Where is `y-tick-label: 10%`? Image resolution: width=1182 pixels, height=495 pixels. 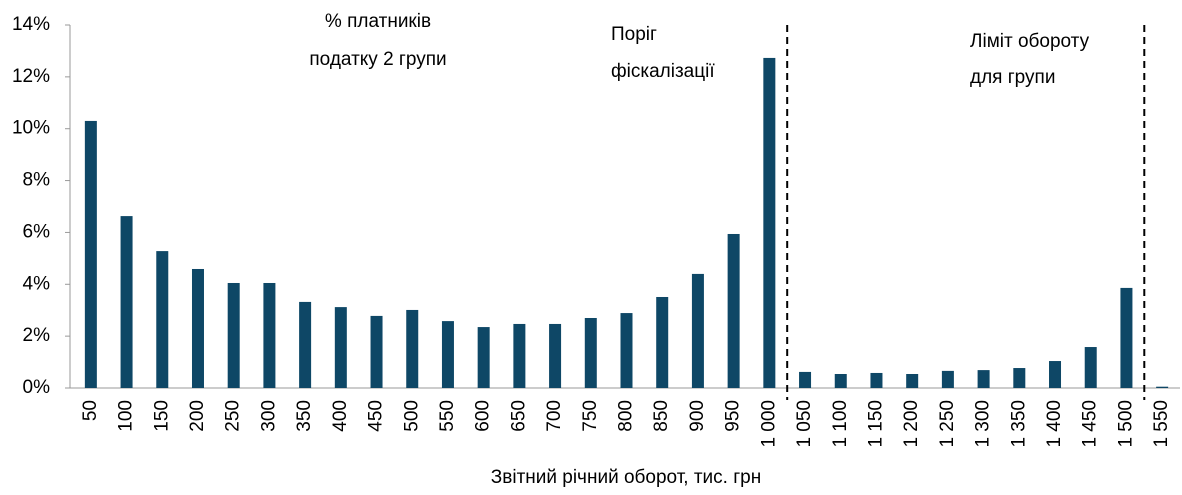
y-tick-label: 10% is located at coordinates (31, 128).